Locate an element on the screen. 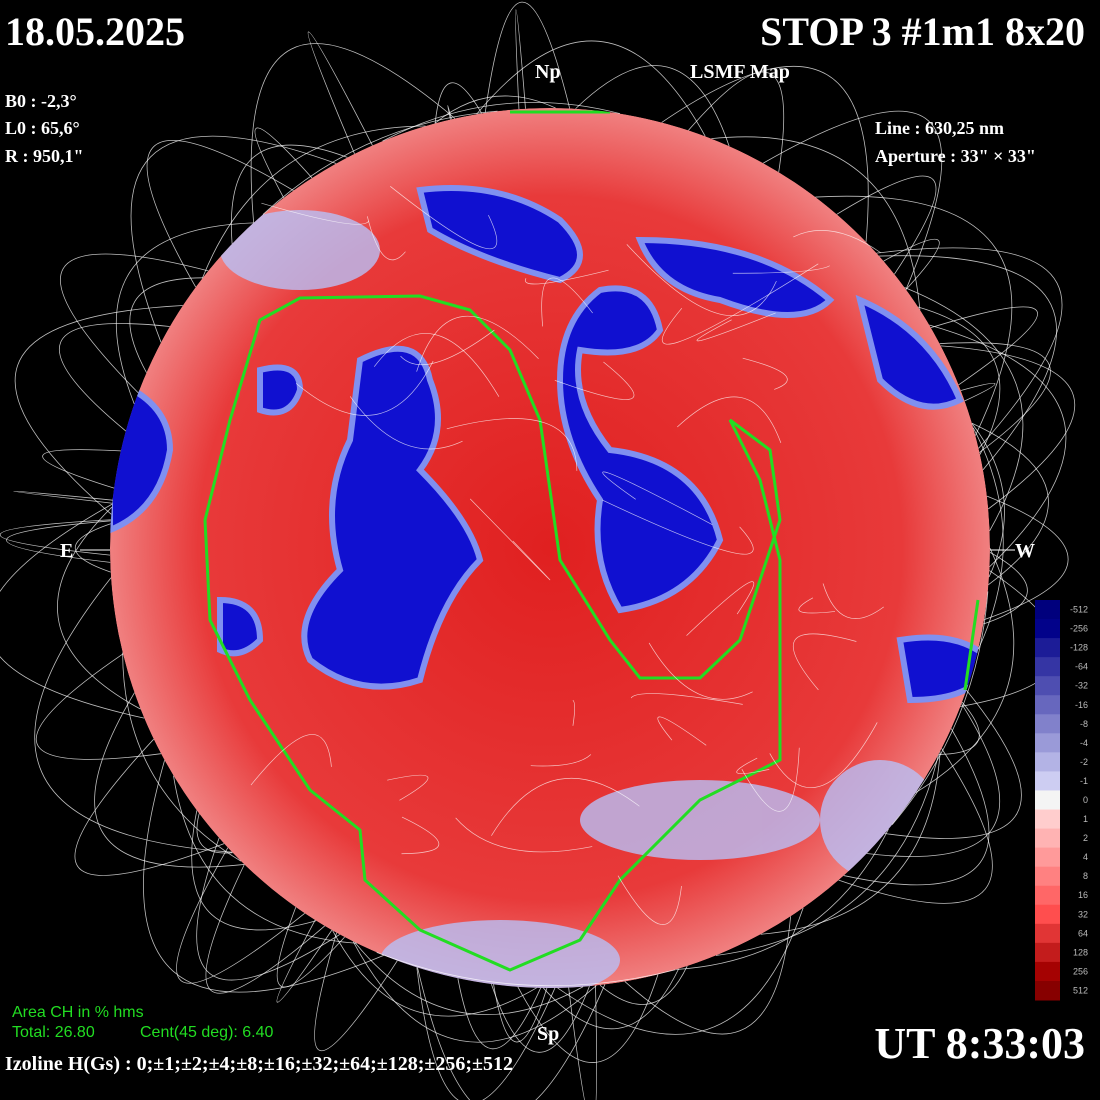 This screenshot has width=1100, height=1100. colorbar-label: -2 is located at coordinates (1084, 762).